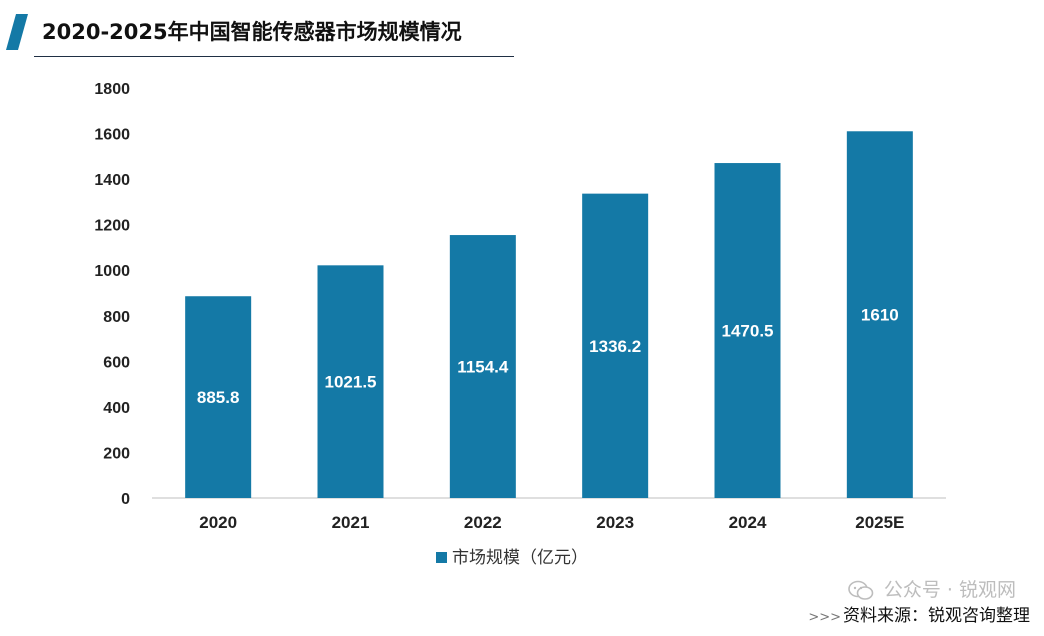  Describe the element at coordinates (17, 32) in the screenshot. I see `title-accent-icon` at that location.